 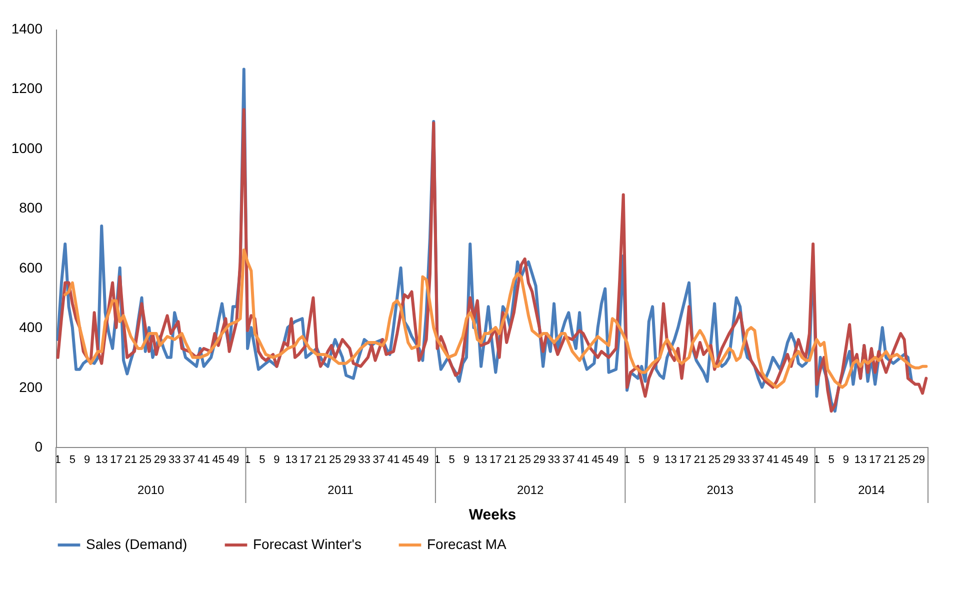 I want to click on x-axis-title: Weeks, so click(x=492, y=515).